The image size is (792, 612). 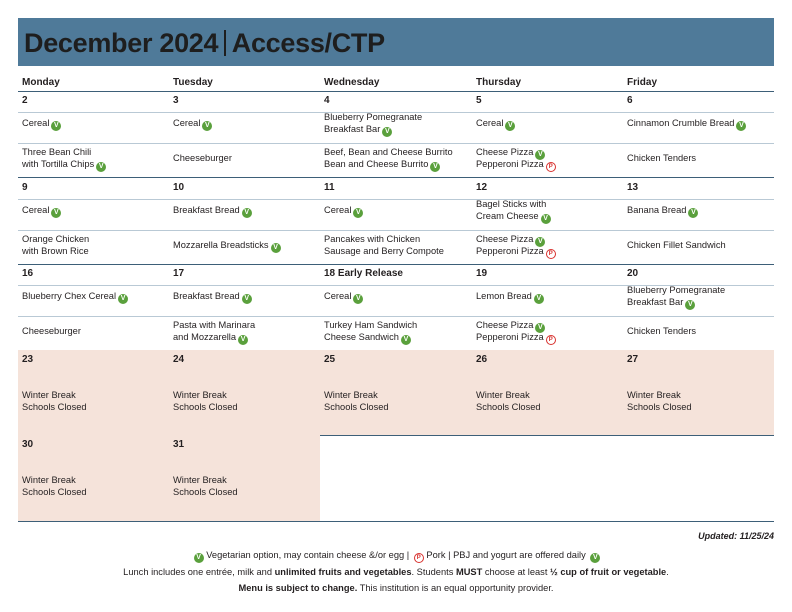 I want to click on date-number: 6, so click(x=630, y=100).